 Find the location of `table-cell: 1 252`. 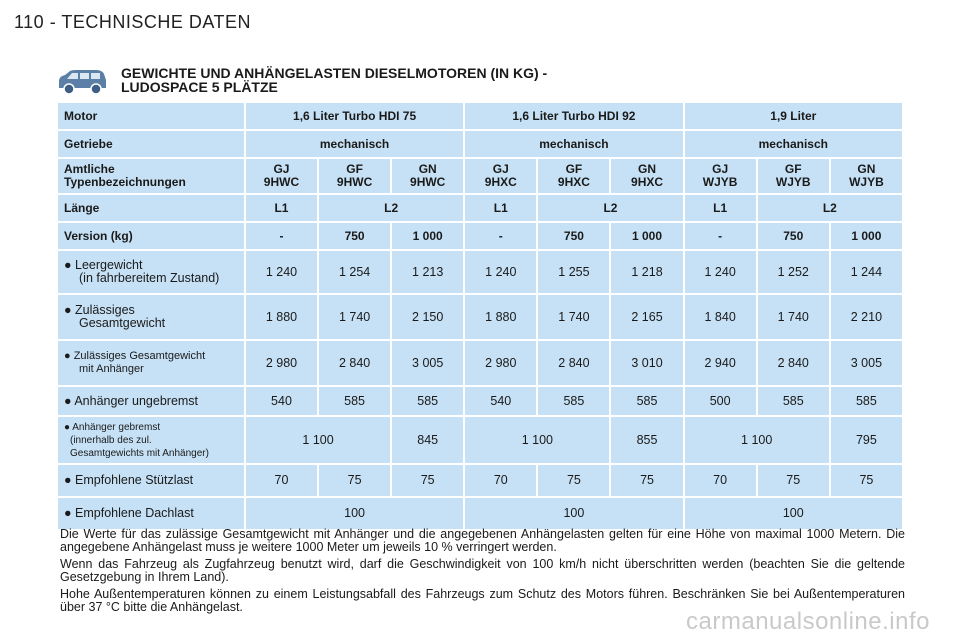

table-cell: 1 252 is located at coordinates (793, 272).